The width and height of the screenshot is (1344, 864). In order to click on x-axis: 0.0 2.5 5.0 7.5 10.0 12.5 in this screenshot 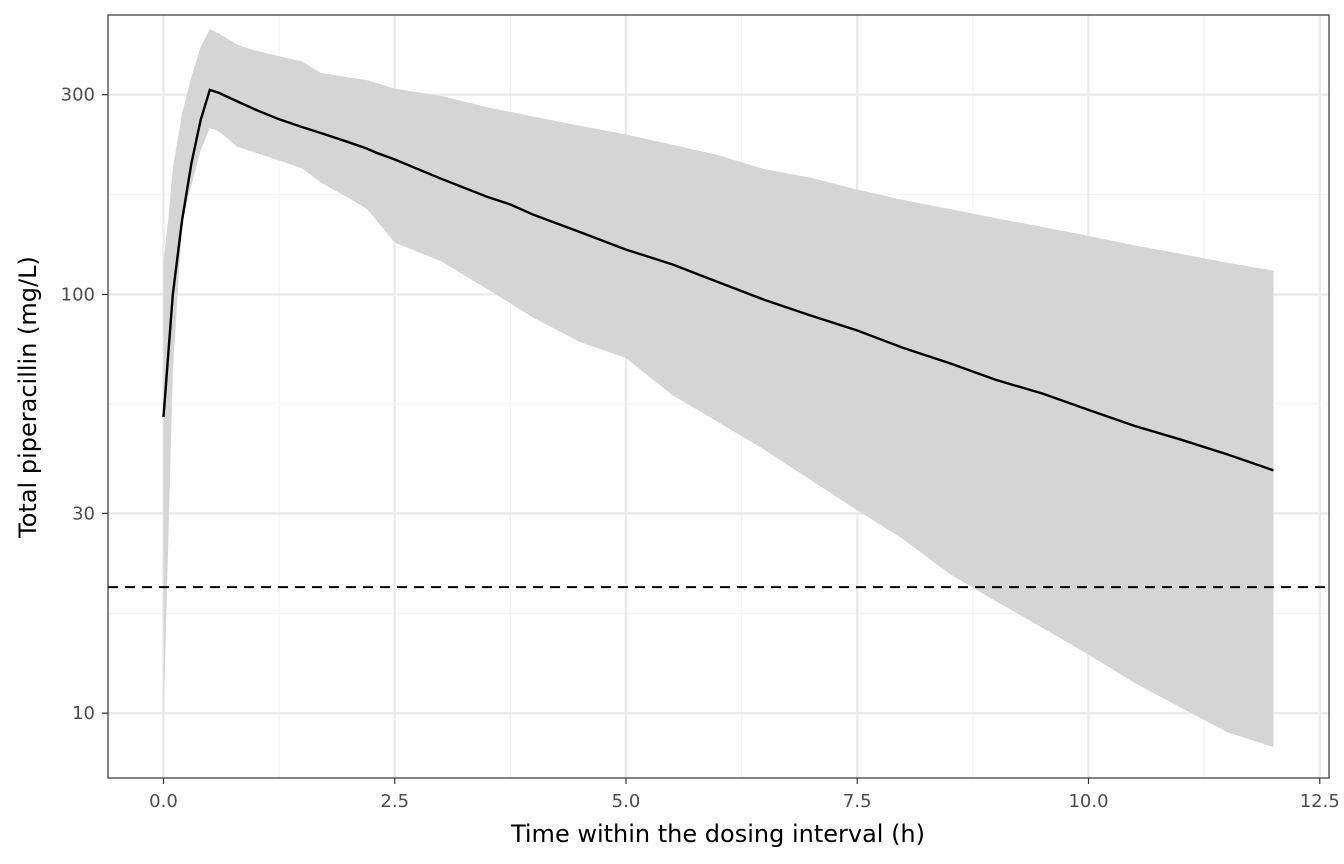, I will do `click(744, 795)`.